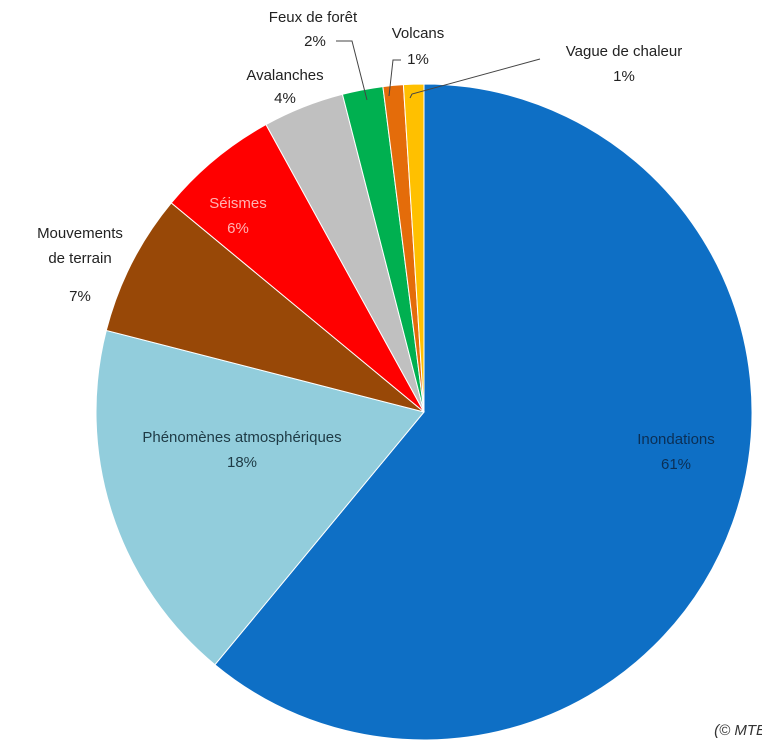  What do you see at coordinates (80, 233) in the screenshot?
I see `label-mouvements-line1: Mouvements` at bounding box center [80, 233].